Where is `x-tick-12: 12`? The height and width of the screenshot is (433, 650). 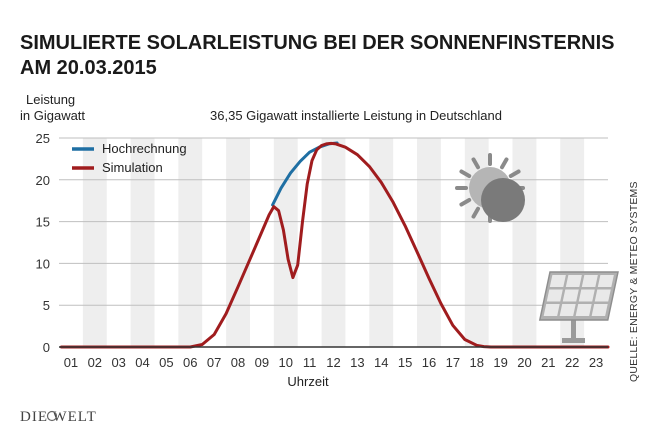 x-tick-12: 12 is located at coordinates (333, 362).